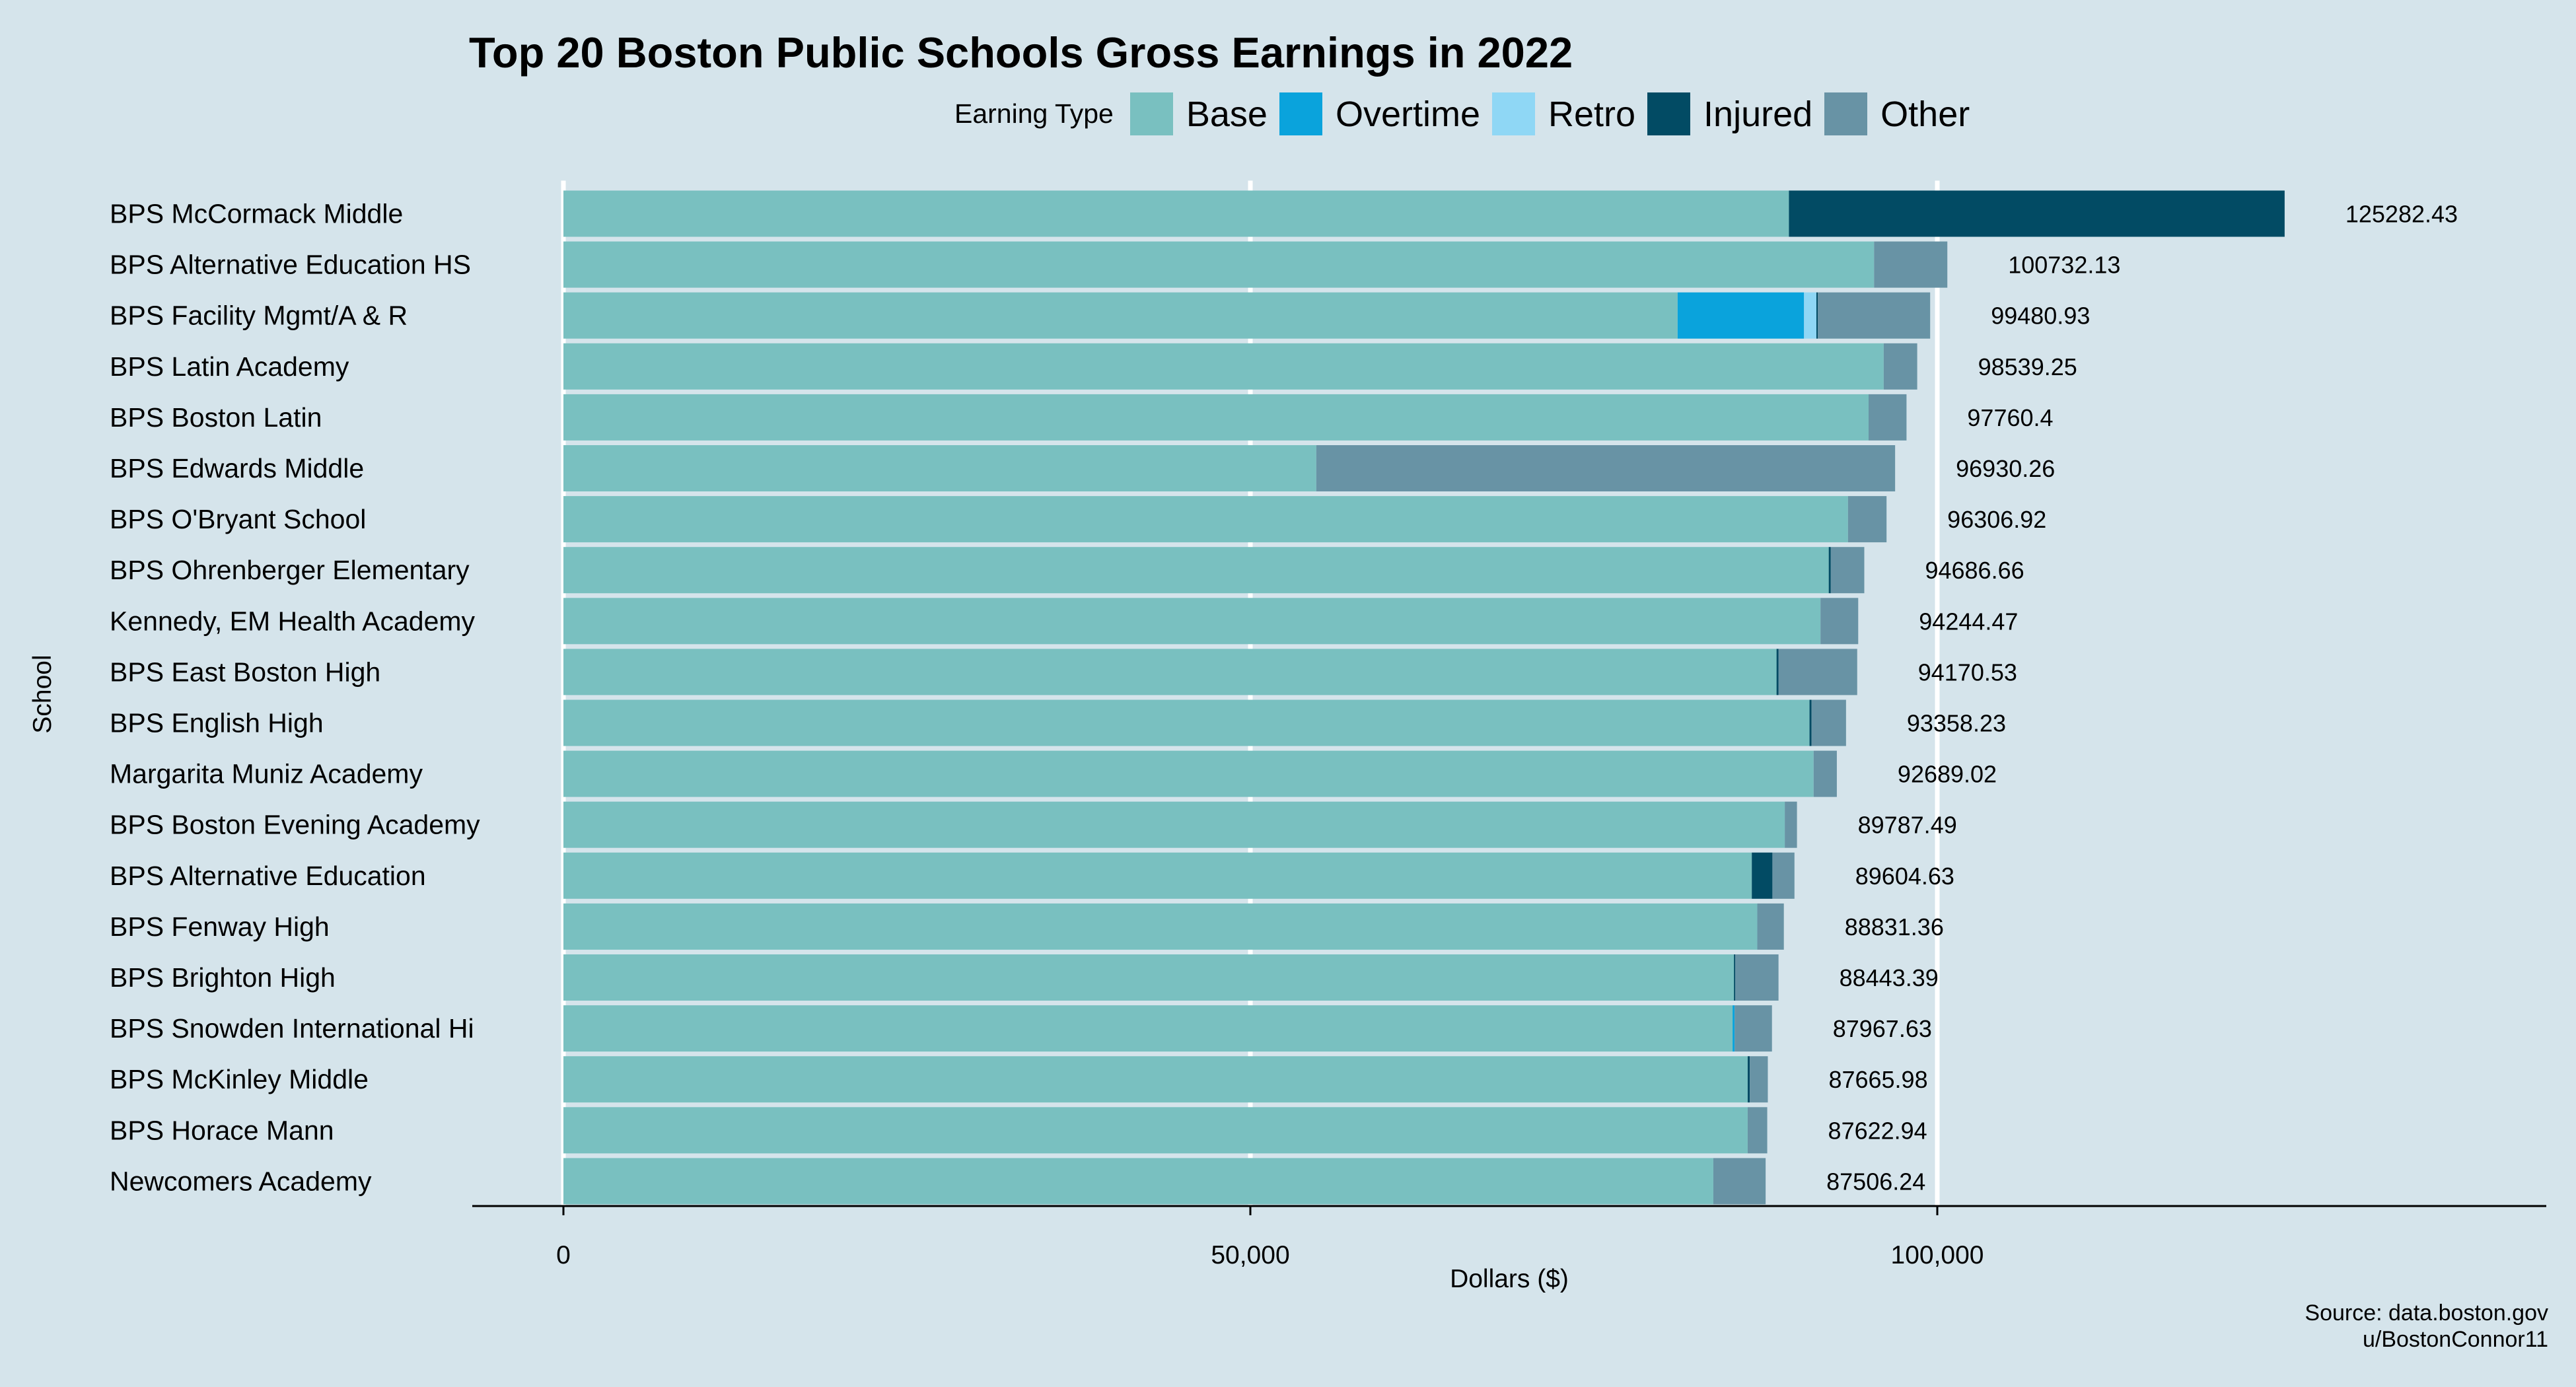  What do you see at coordinates (1592, 114) in the screenshot?
I see `legend-label-retro: Retro` at bounding box center [1592, 114].